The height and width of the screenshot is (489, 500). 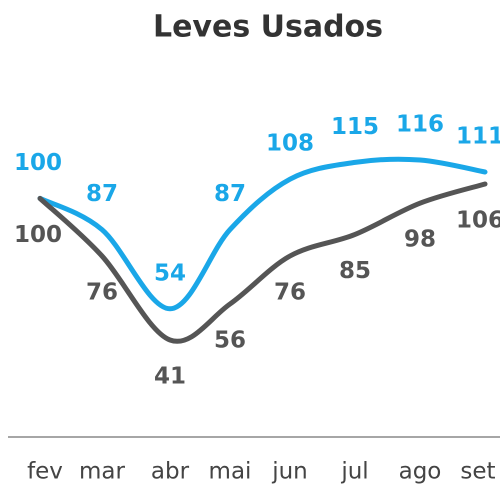 What do you see at coordinates (289, 472) in the screenshot?
I see `x-tick-label: jun` at bounding box center [289, 472].